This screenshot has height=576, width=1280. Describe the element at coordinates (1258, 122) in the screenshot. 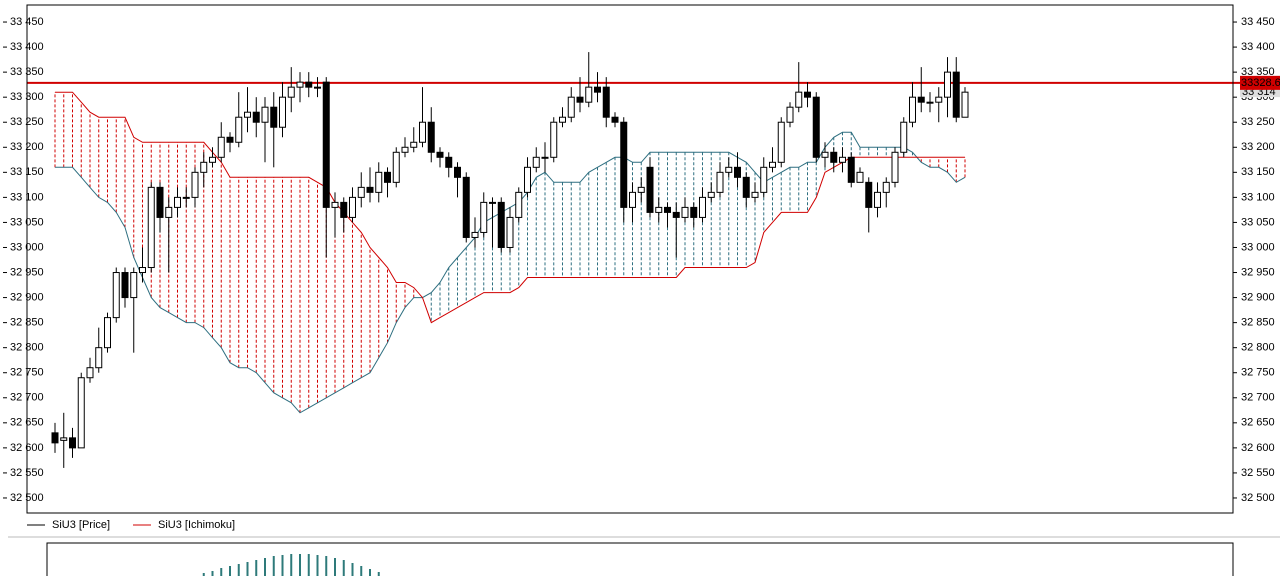

I see `y-tick-label: 33 250` at that location.